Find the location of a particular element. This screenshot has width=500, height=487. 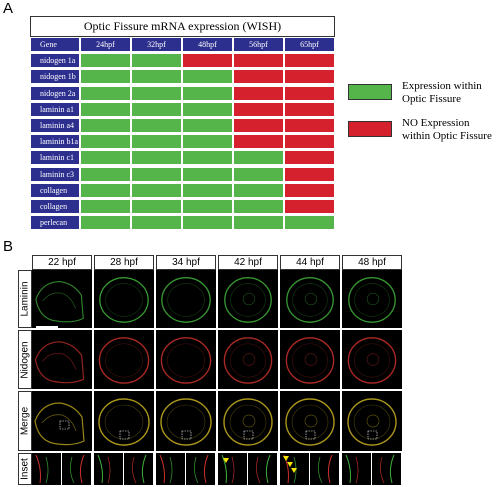

panel-label-b: B is located at coordinates (8, 246).